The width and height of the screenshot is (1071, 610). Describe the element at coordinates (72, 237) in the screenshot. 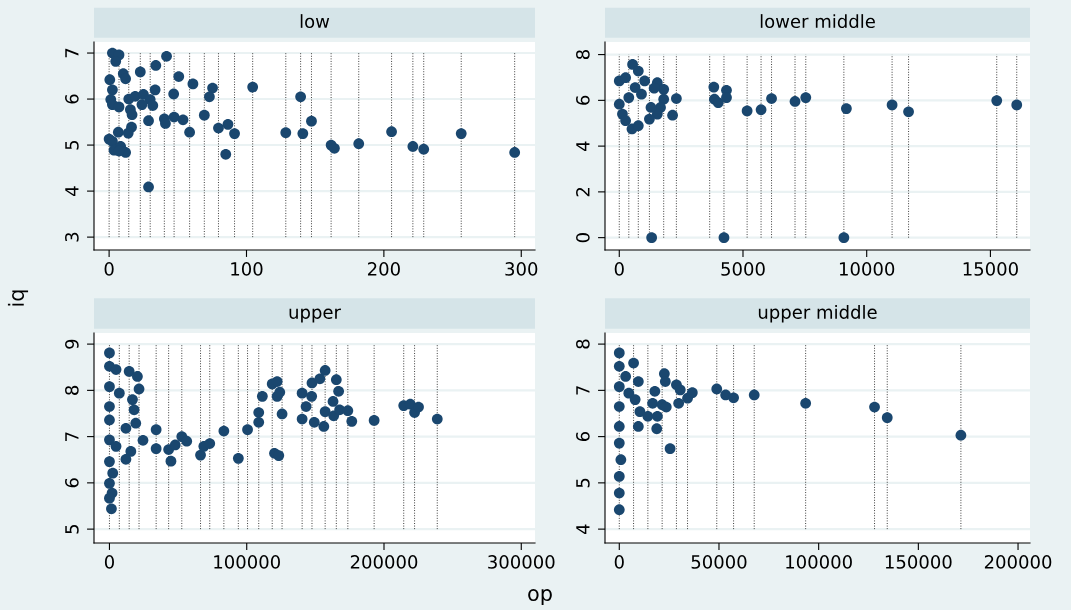

I see `y-tick-label: 3` at that location.